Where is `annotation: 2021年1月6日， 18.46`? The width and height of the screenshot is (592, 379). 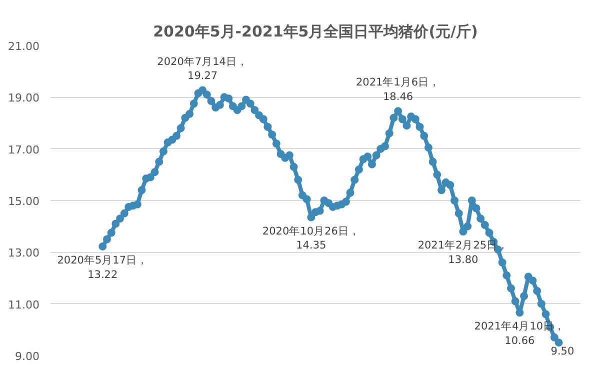 annotation: 2021年1月6日， 18.46 is located at coordinates (398, 90).